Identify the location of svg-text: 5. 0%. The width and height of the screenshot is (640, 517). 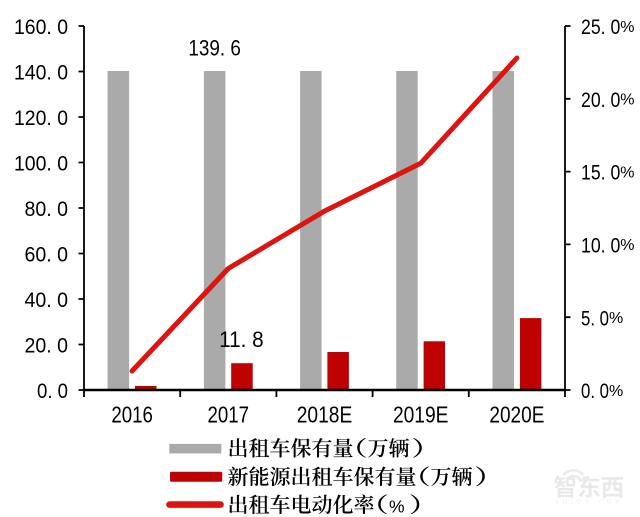
(602, 318).